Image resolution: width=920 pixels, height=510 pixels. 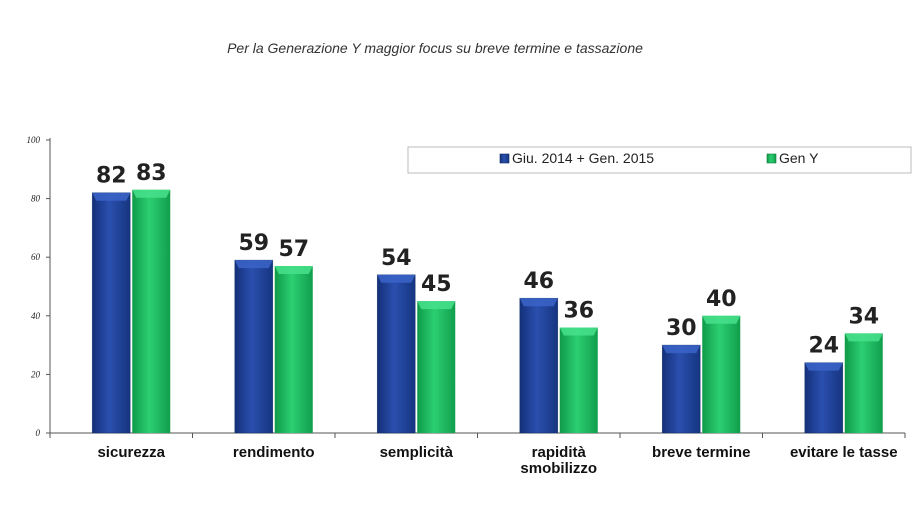 What do you see at coordinates (799, 158) in the screenshot?
I see `legend-label: Gen Y` at bounding box center [799, 158].